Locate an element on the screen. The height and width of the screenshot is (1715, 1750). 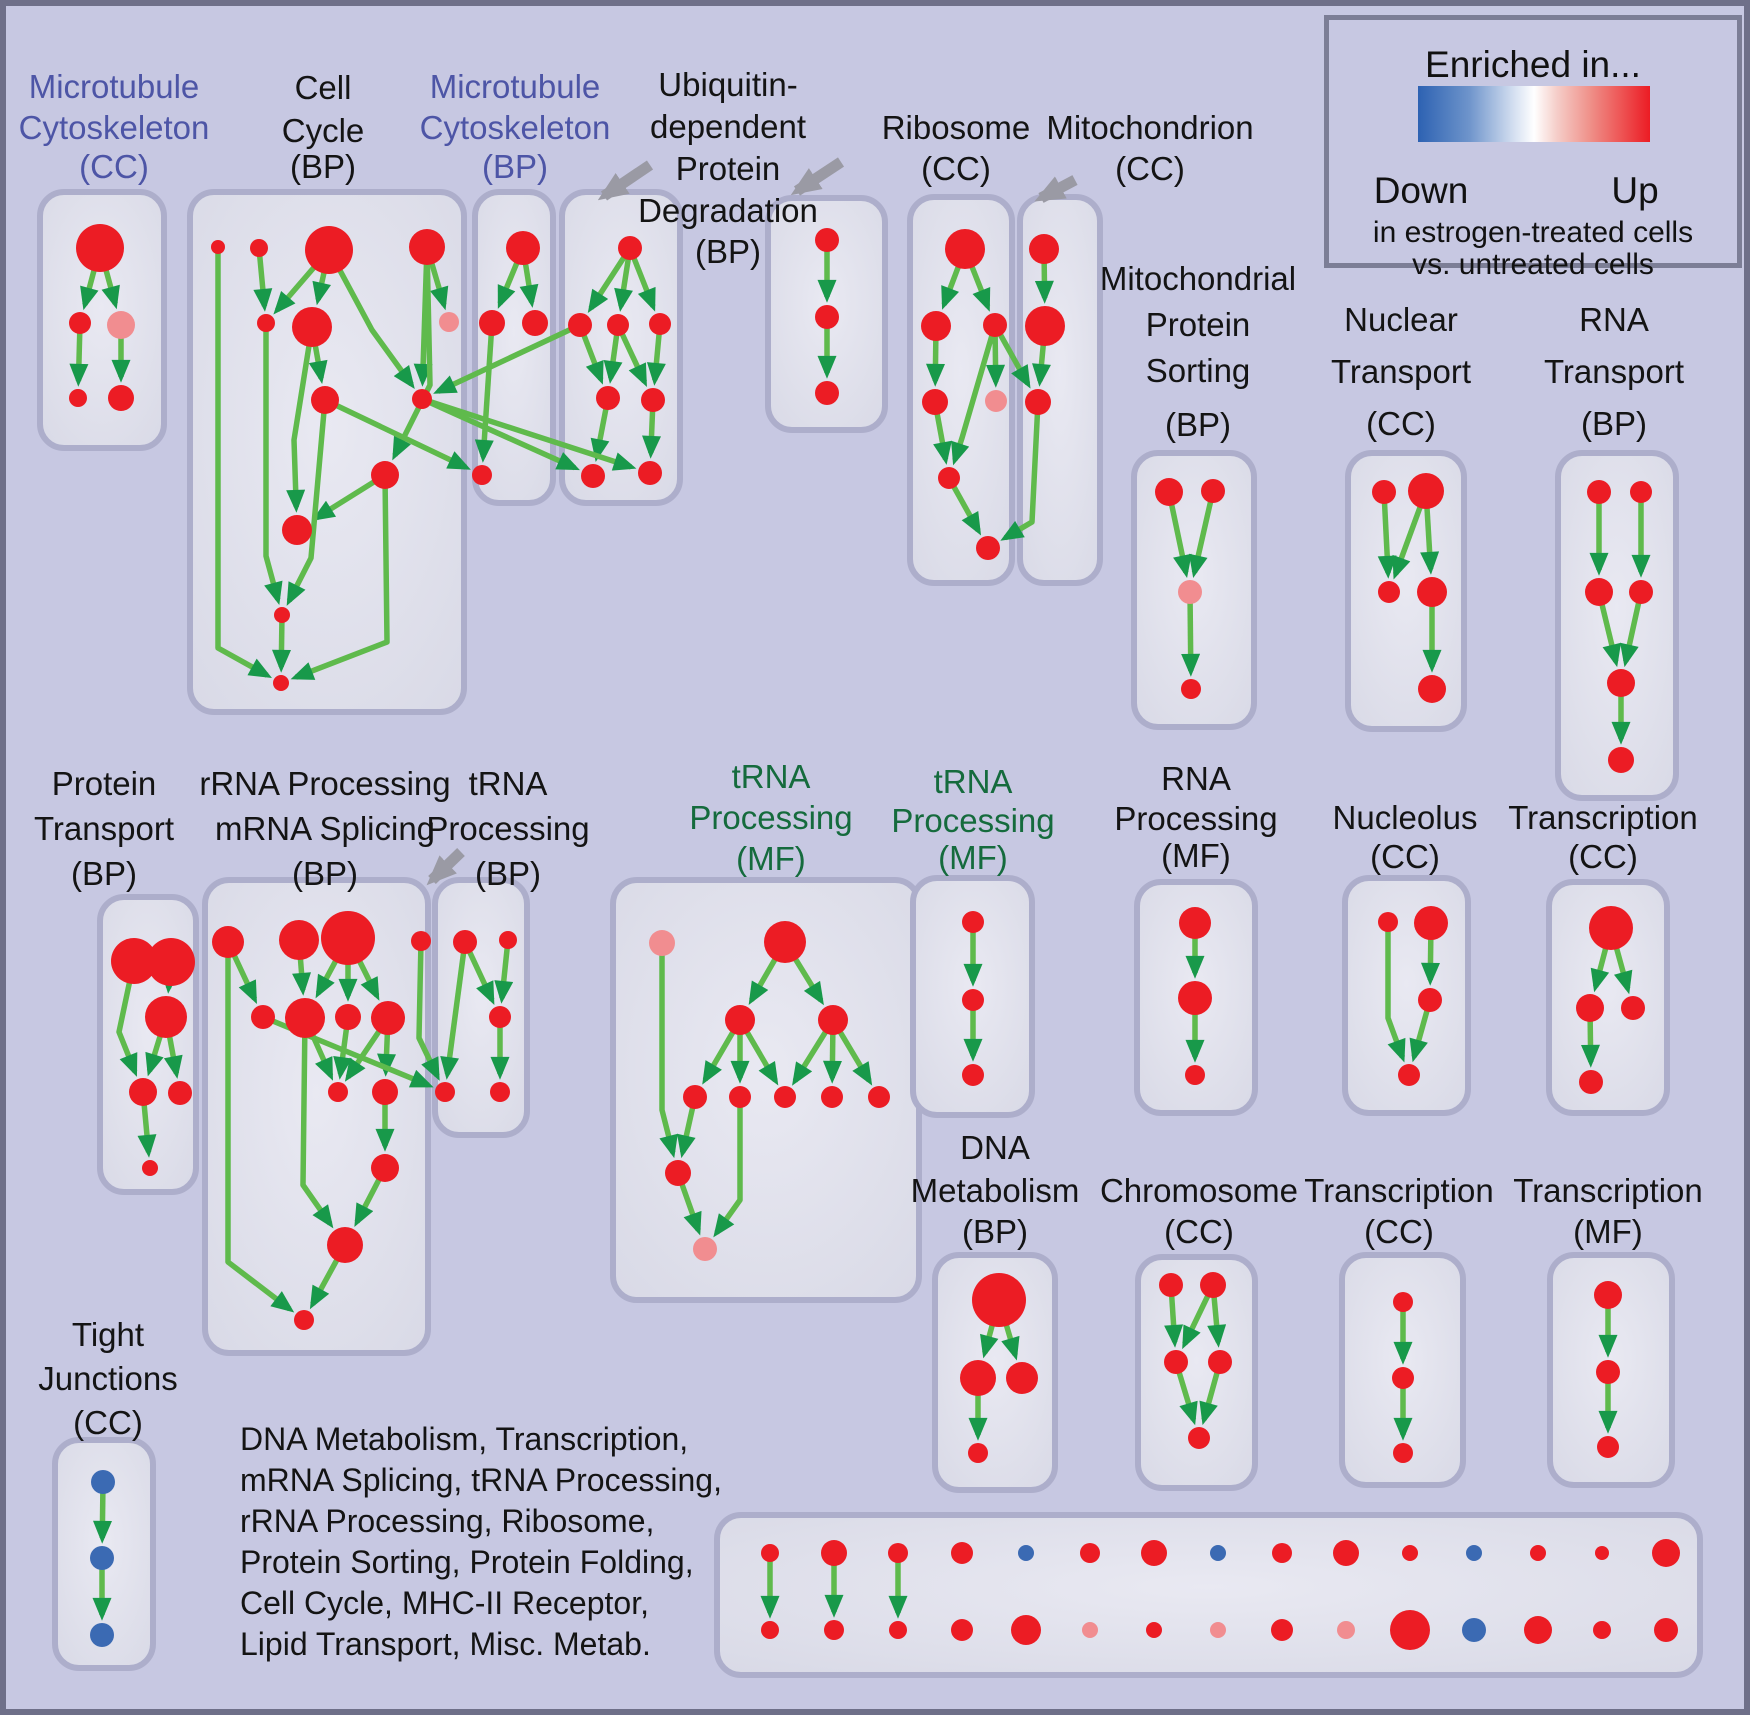
cluster-label-rna-transport: RNA is located at coordinates (1614, 319).